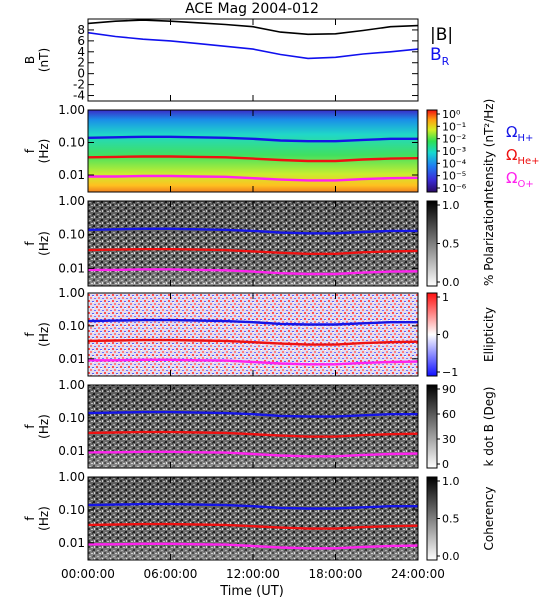  Describe the element at coordinates (454, 139) in the screenshot. I see `colorbar-tick-label: 10⁻²` at that location.